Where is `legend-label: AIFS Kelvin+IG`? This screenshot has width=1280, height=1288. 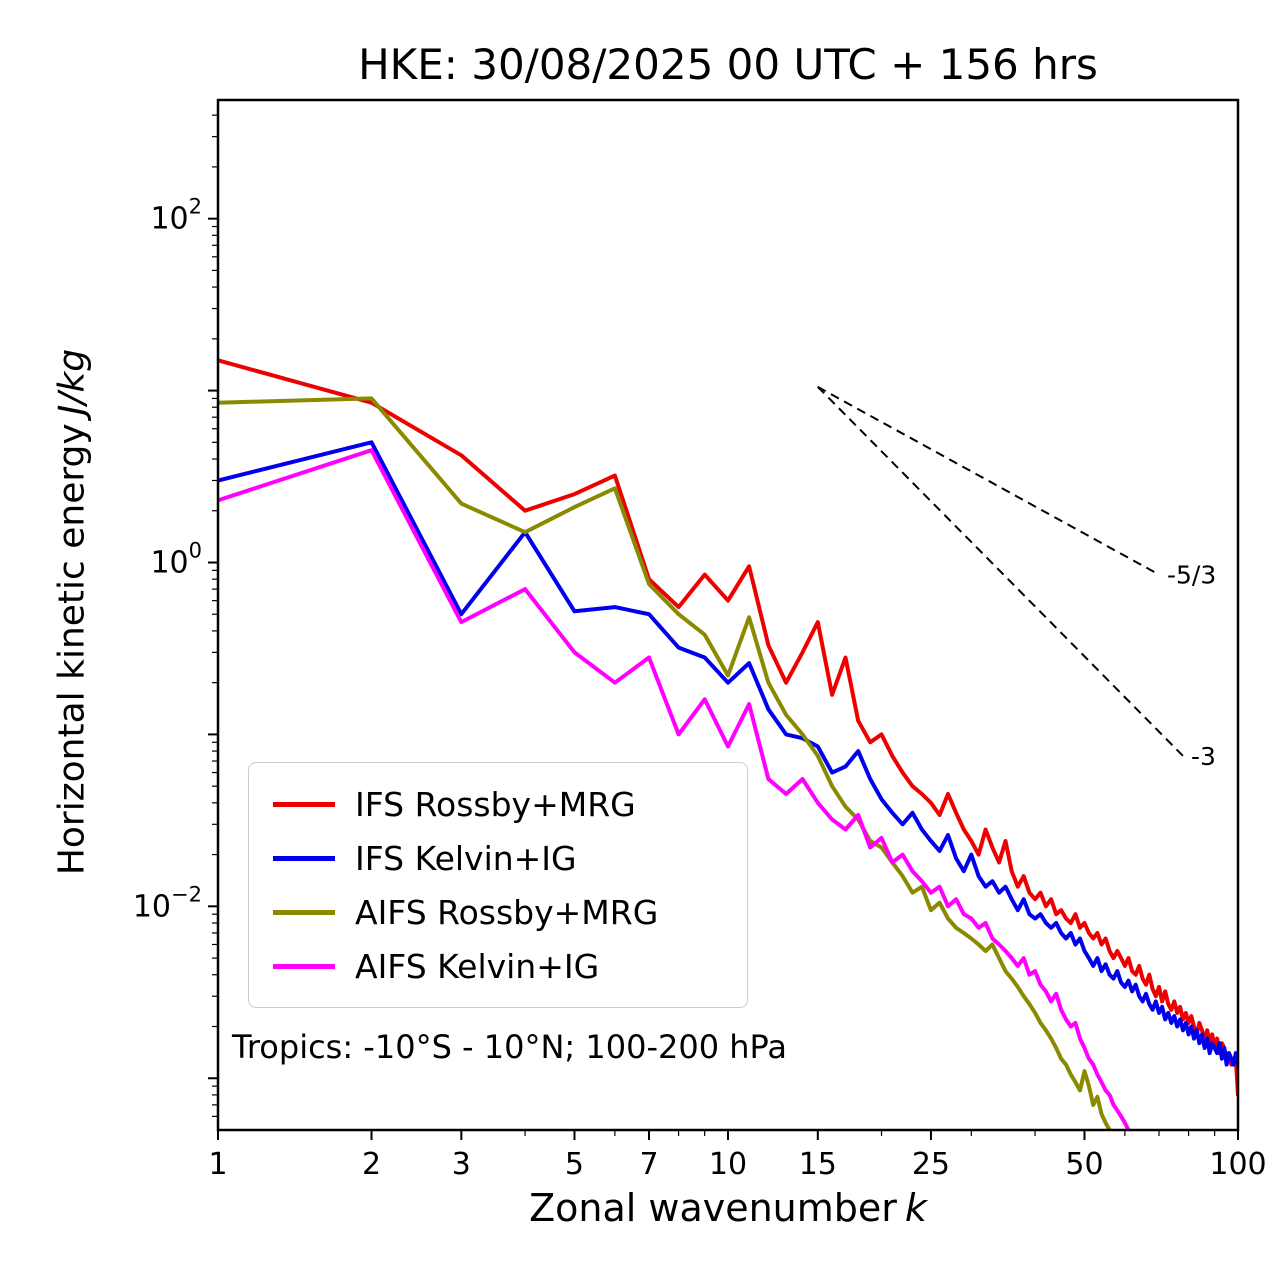
legend-label: AIFS Kelvin+IG is located at coordinates (477, 966).